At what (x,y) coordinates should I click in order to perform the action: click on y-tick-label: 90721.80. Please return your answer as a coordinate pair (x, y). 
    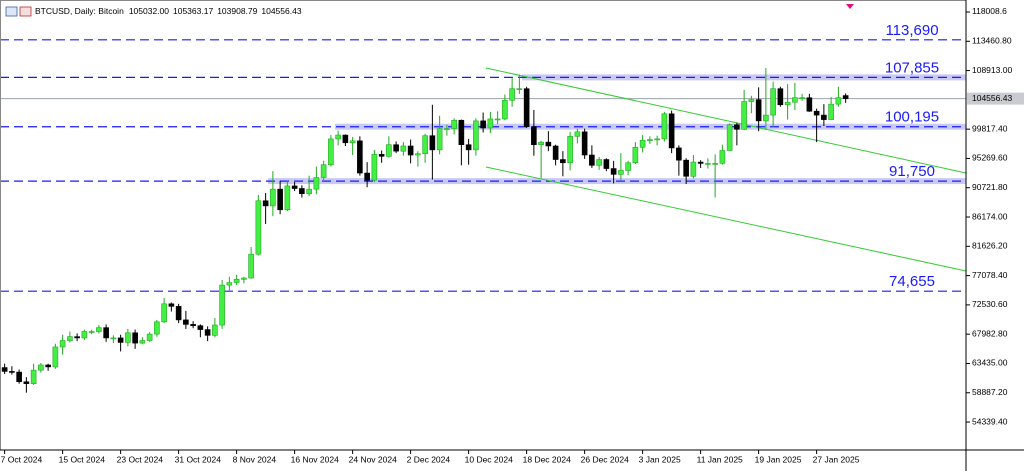
    Looking at the image, I should click on (990, 187).